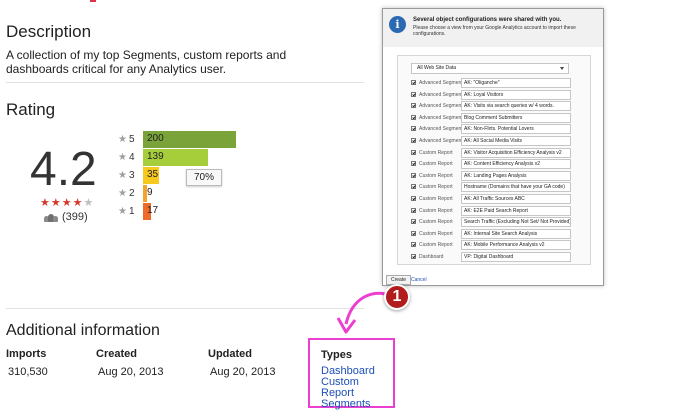 The image size is (700, 413). Describe the element at coordinates (516, 141) in the screenshot. I see `config-name-input: AK: All Social Media Visits` at that location.